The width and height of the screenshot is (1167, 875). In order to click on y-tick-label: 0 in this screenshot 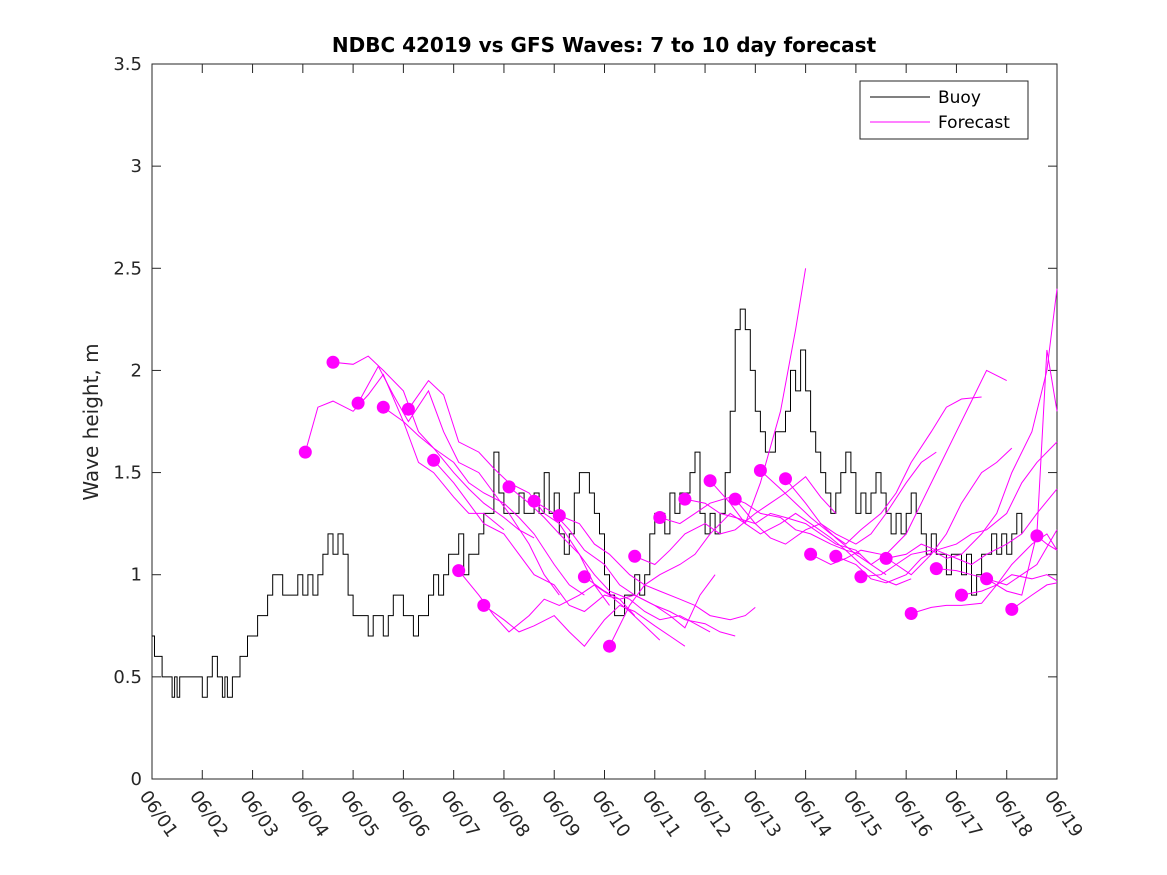, I will do `click(136, 779)`.